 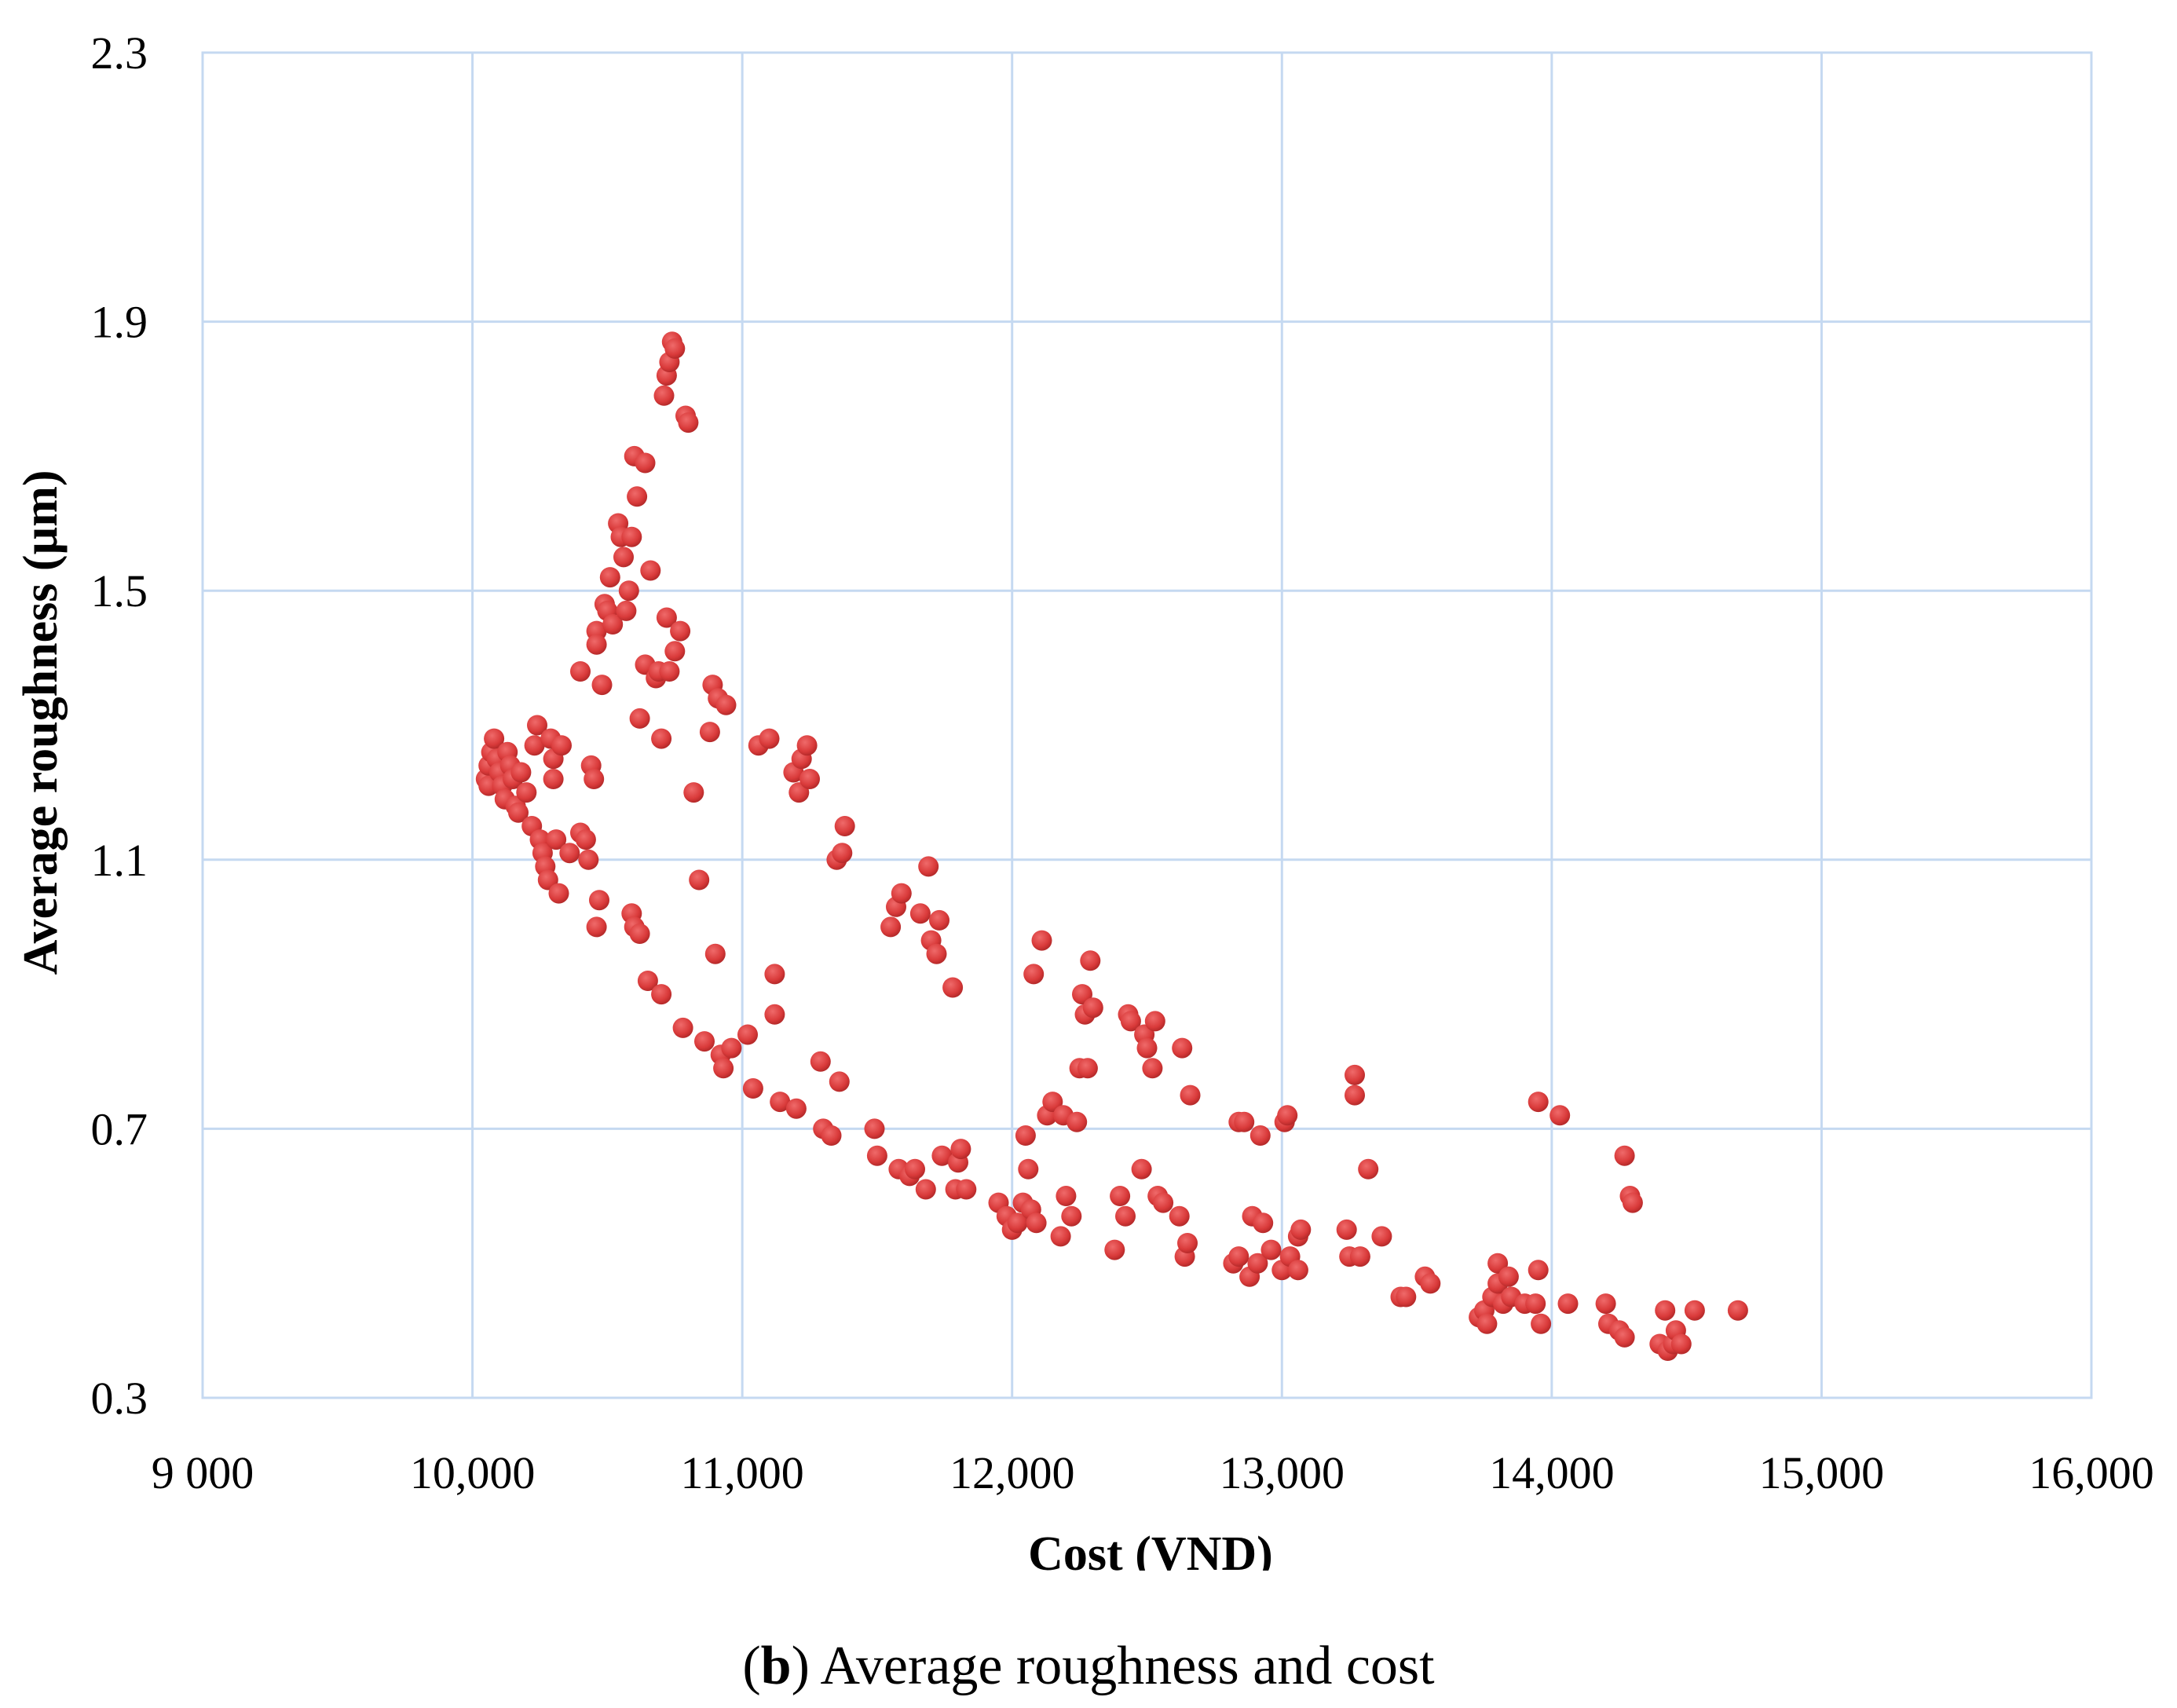 I want to click on y-axis-title: Average roughness (µm), so click(x=41, y=722).